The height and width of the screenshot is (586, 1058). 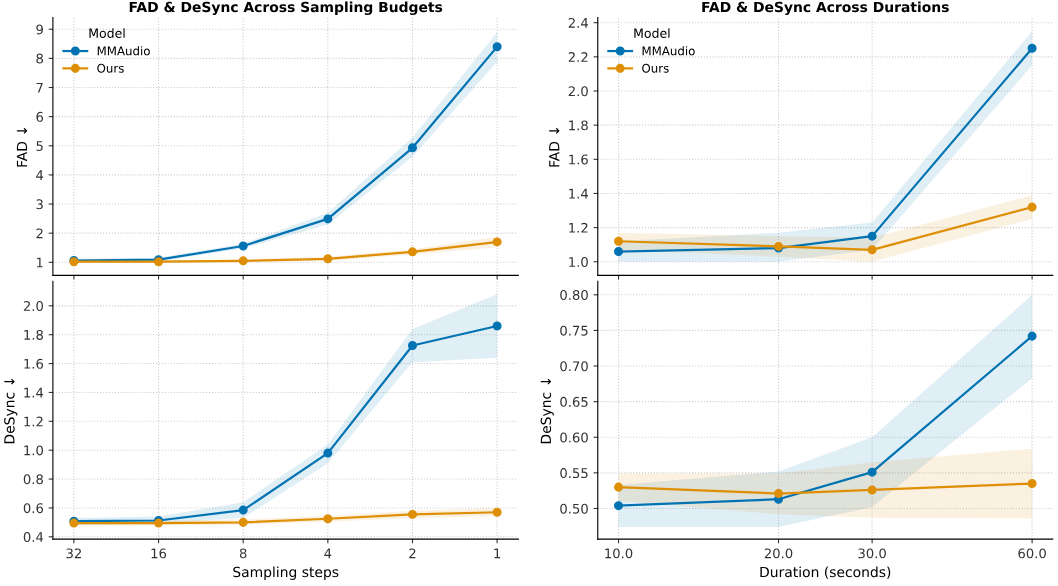 What do you see at coordinates (578, 57) in the screenshot?
I see `y-tick-label: 2.2` at bounding box center [578, 57].